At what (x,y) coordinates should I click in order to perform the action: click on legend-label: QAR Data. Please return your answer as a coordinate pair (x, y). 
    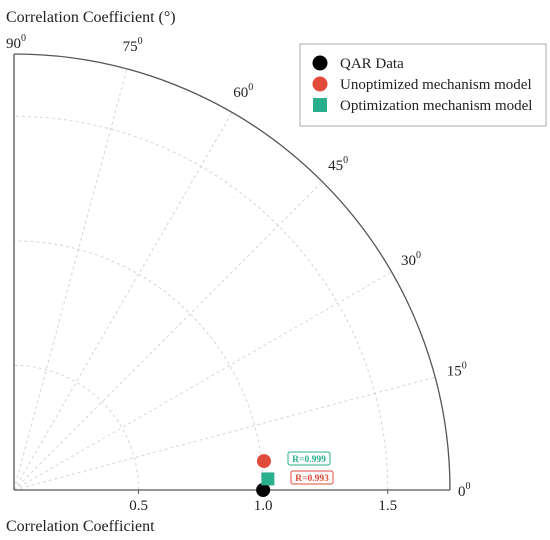
    Looking at the image, I should click on (372, 64).